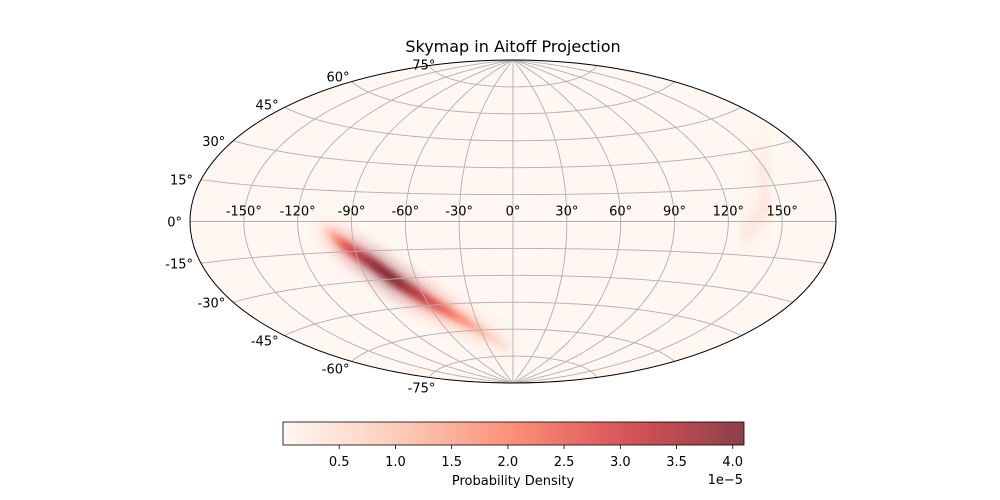 The image size is (1000, 500). What do you see at coordinates (405, 212) in the screenshot?
I see `longitude-tick-label: -60°` at bounding box center [405, 212].